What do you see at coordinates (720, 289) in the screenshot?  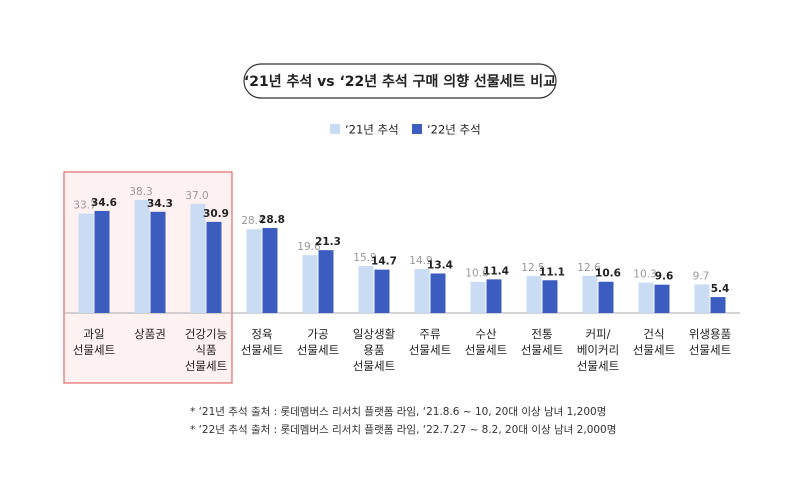 I see `value-label: 5.4` at bounding box center [720, 289].